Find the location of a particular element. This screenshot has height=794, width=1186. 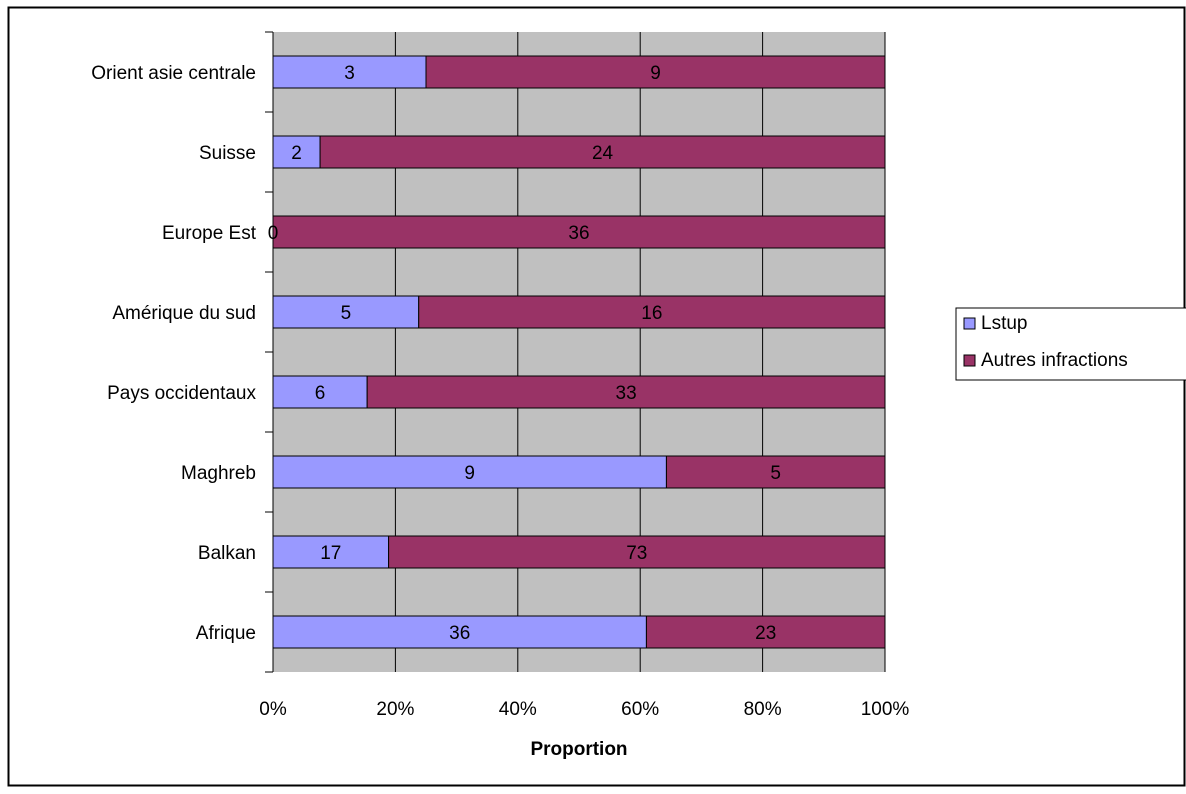

data-label: 33 is located at coordinates (626, 393).